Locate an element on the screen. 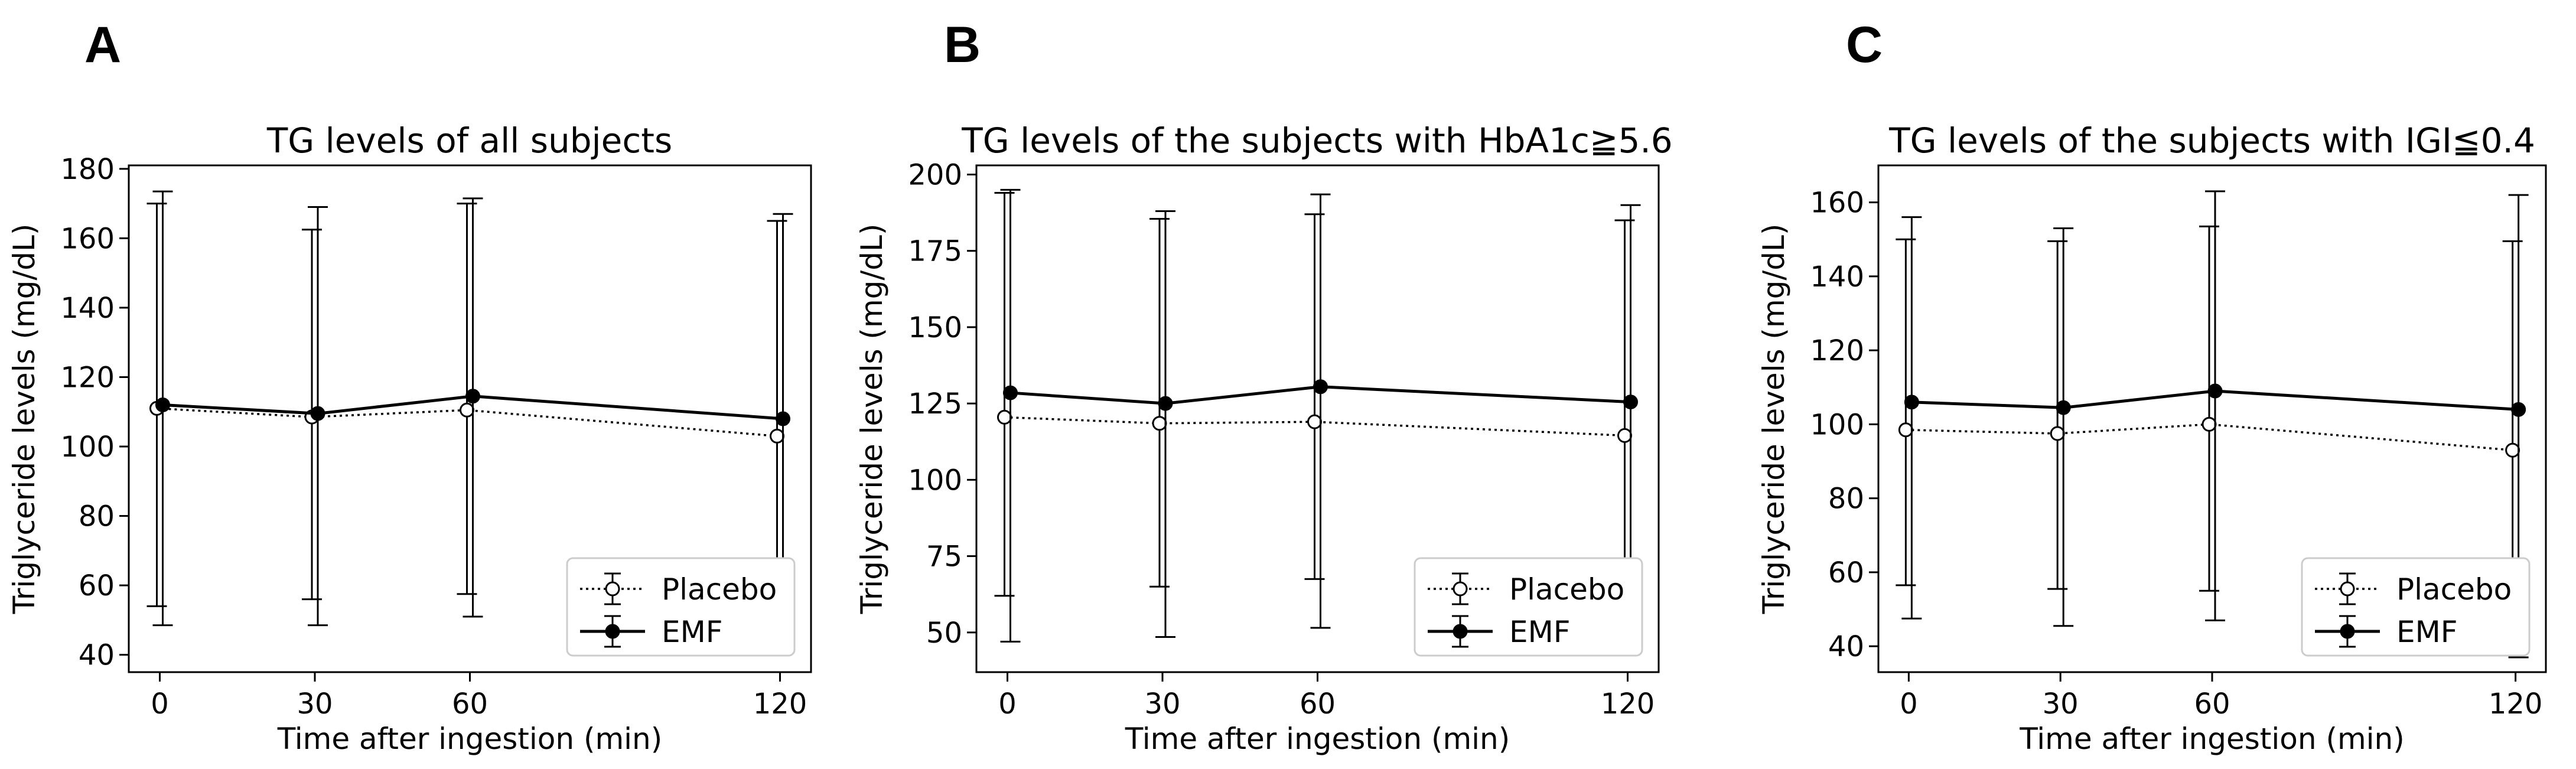 This screenshot has width=2576, height=769. chart-title: TG levels of the subjects with IGI≦0.4 is located at coordinates (2211, 141).